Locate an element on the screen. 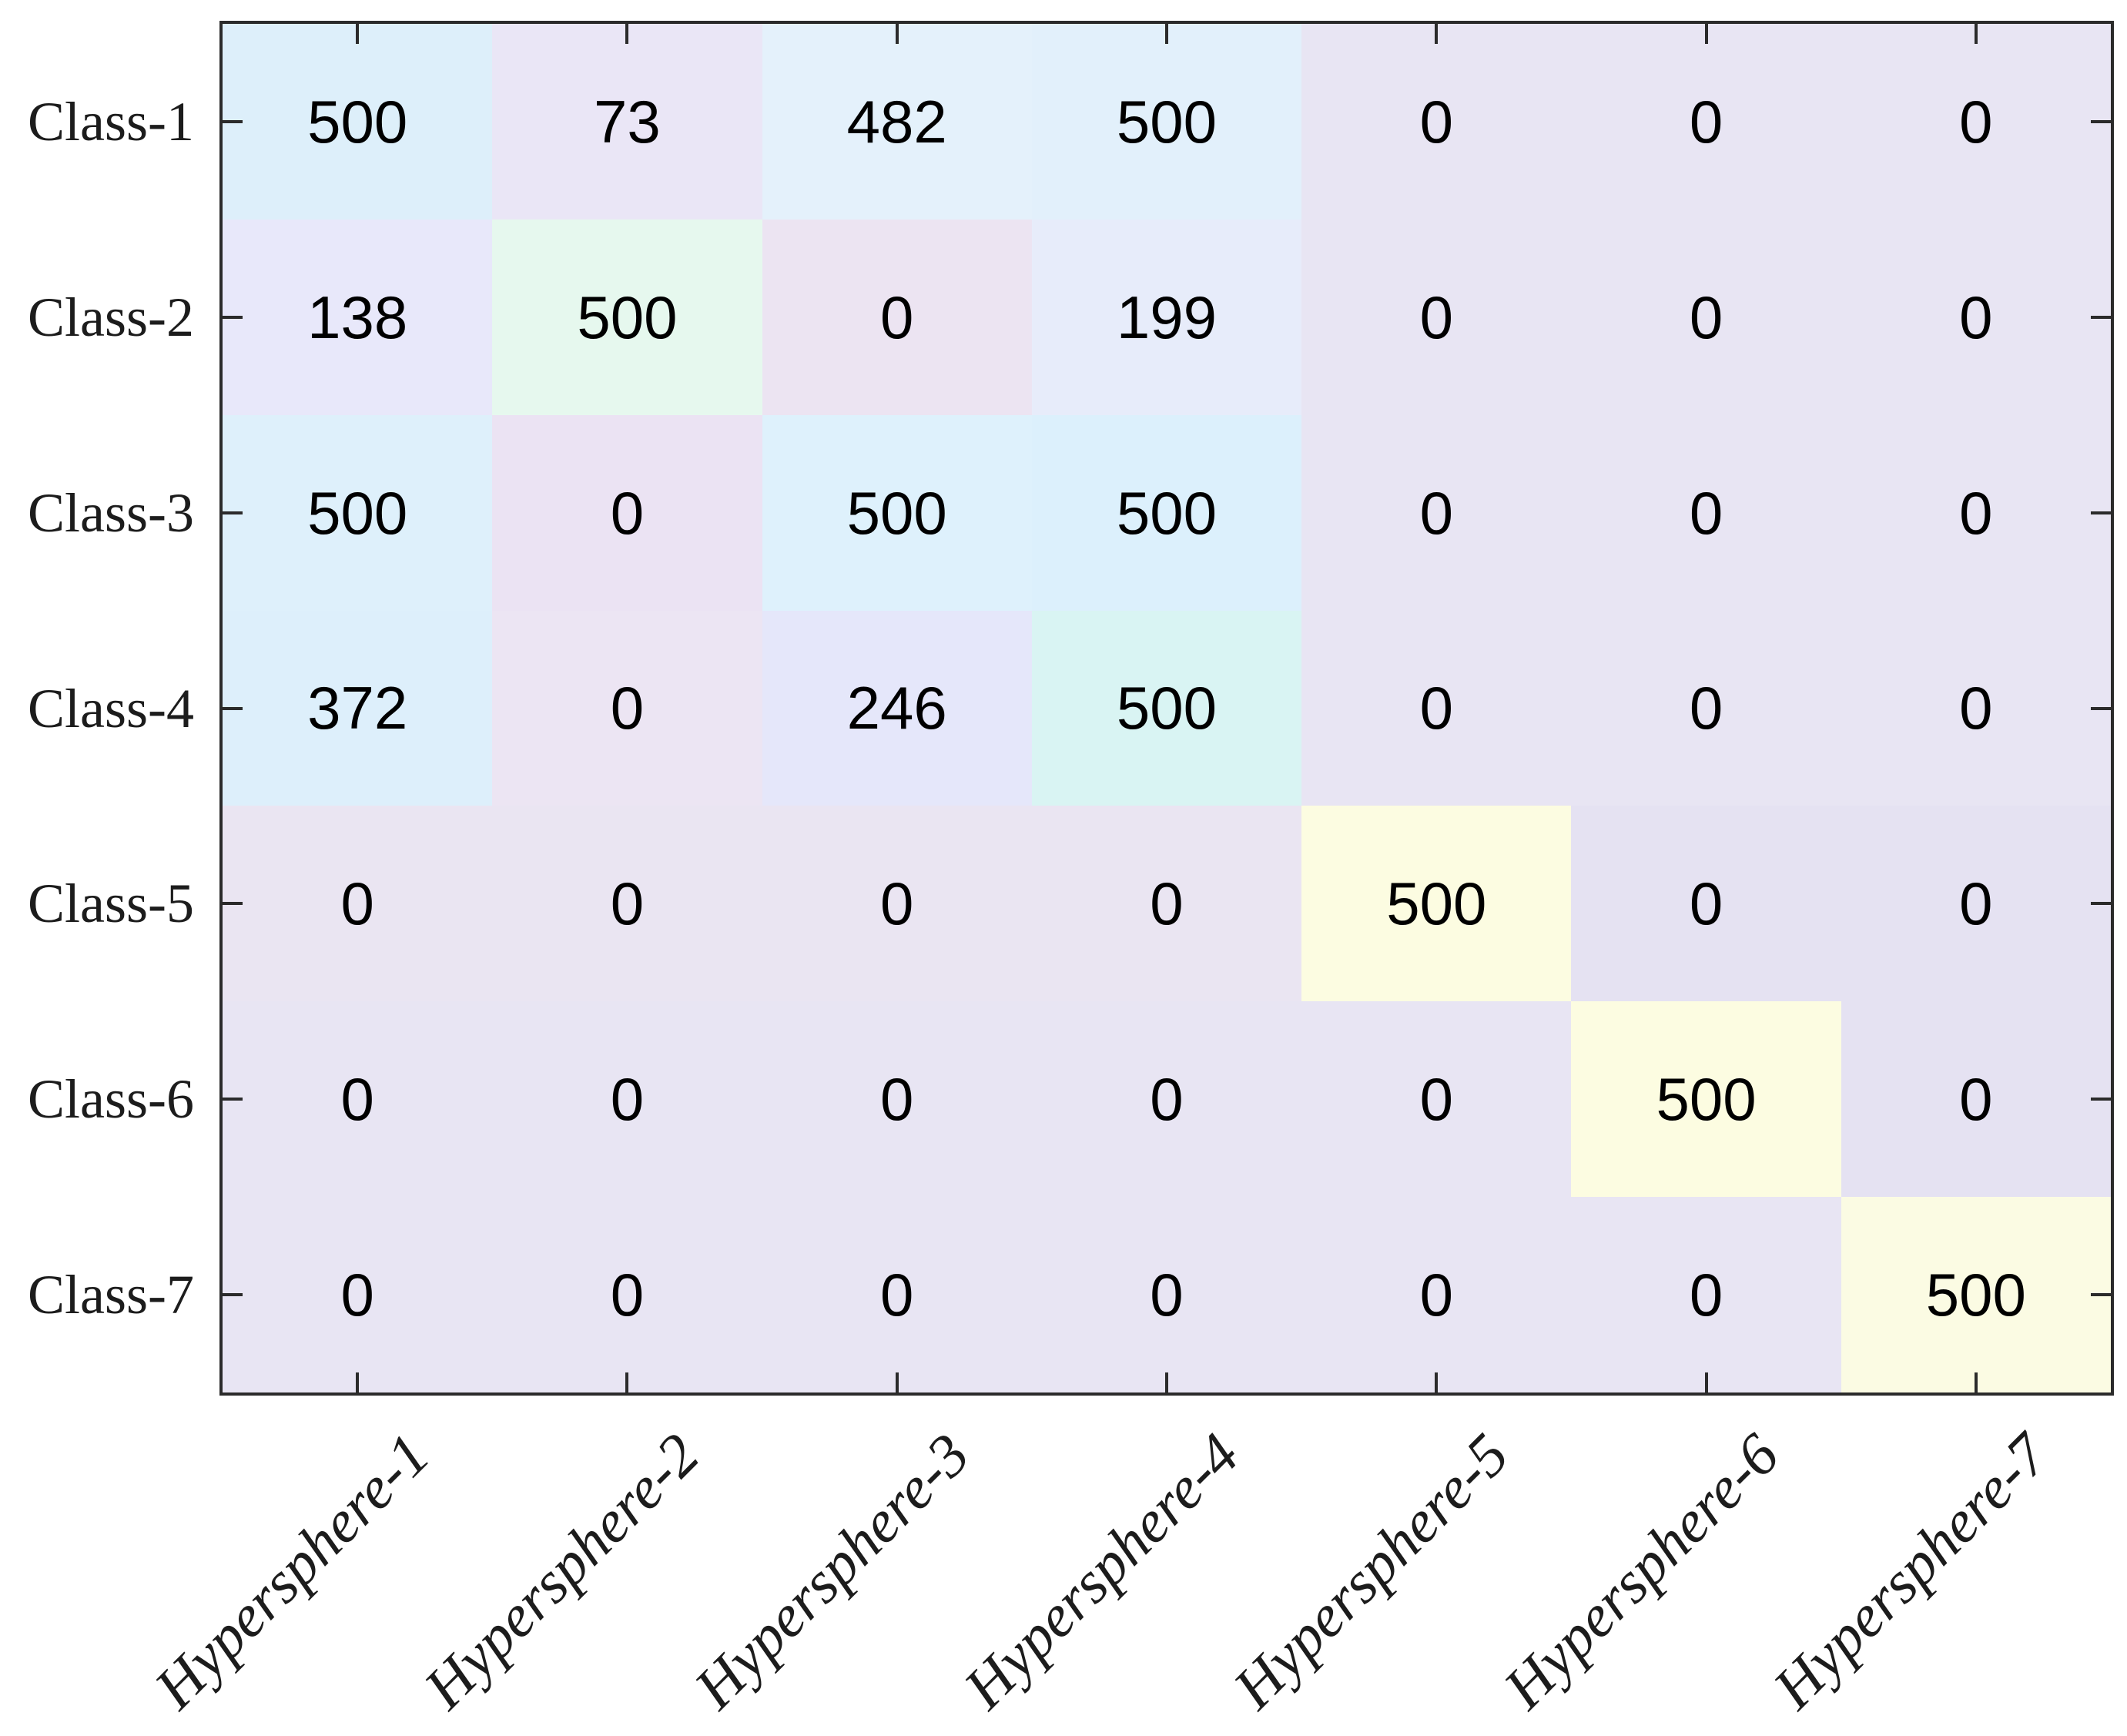  y-axis-label: Class-1 is located at coordinates (111, 121).